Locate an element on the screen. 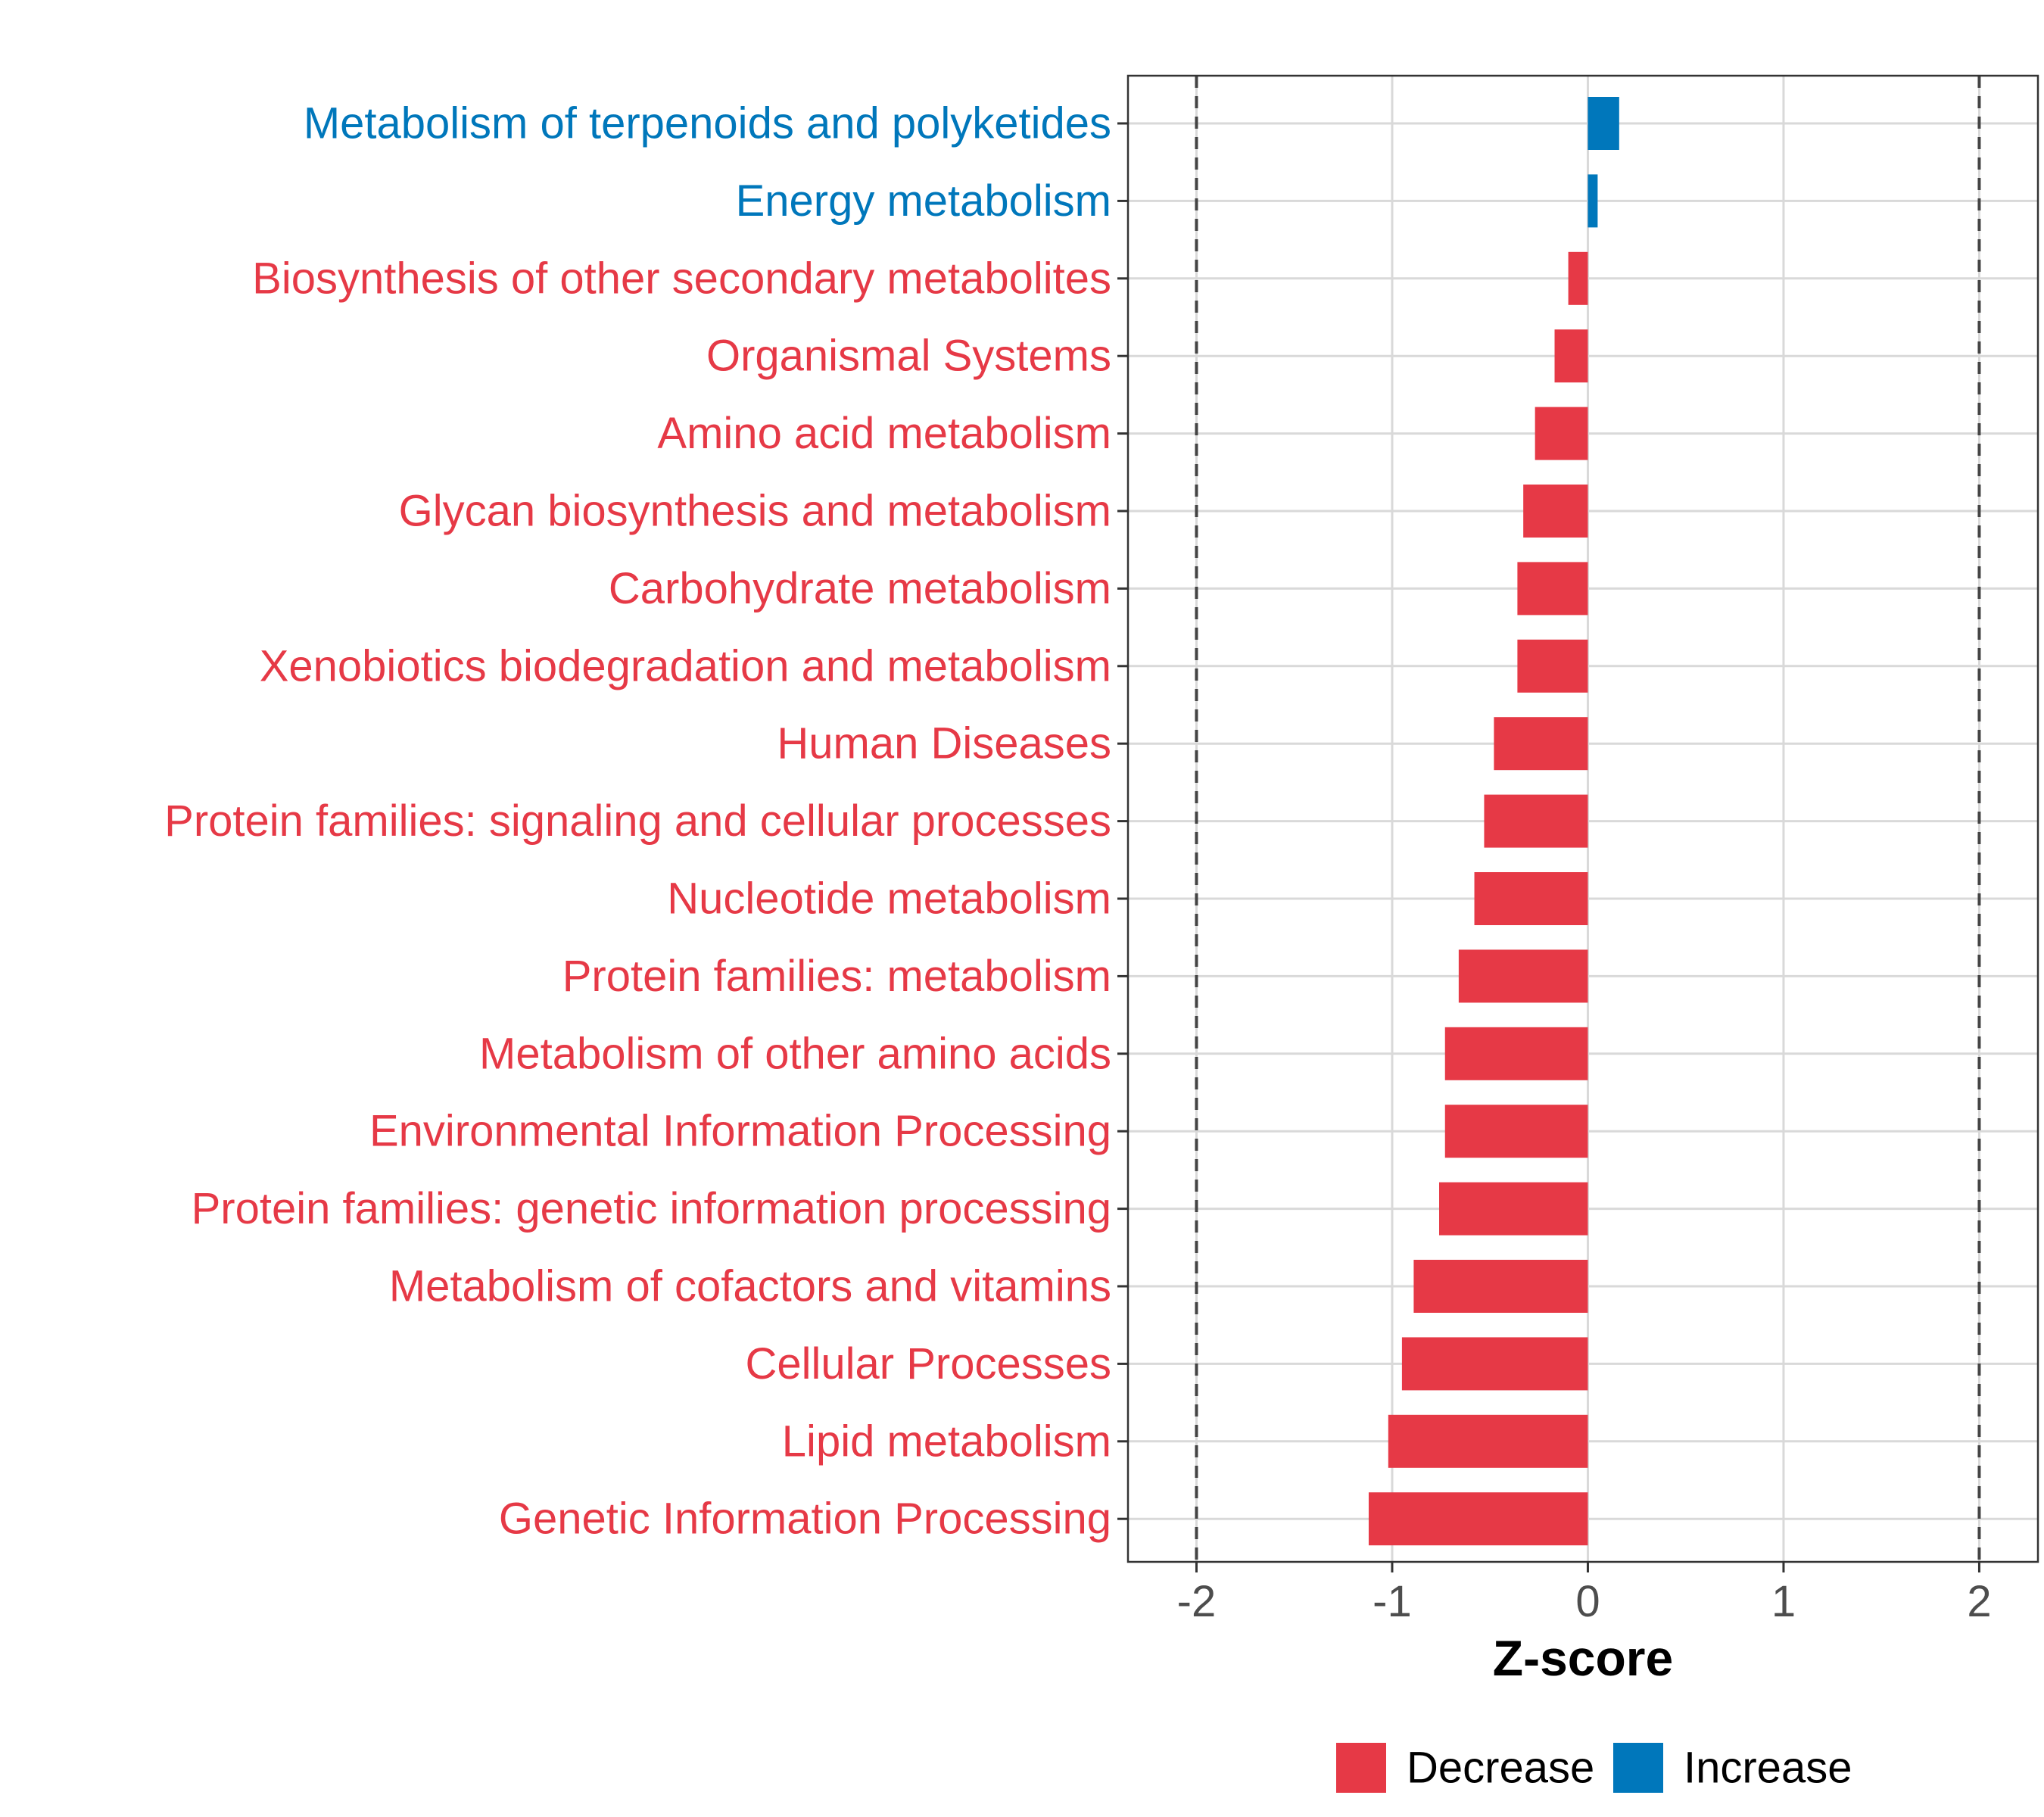  category-label-16: Cellular Processes is located at coordinates (928, 1363).